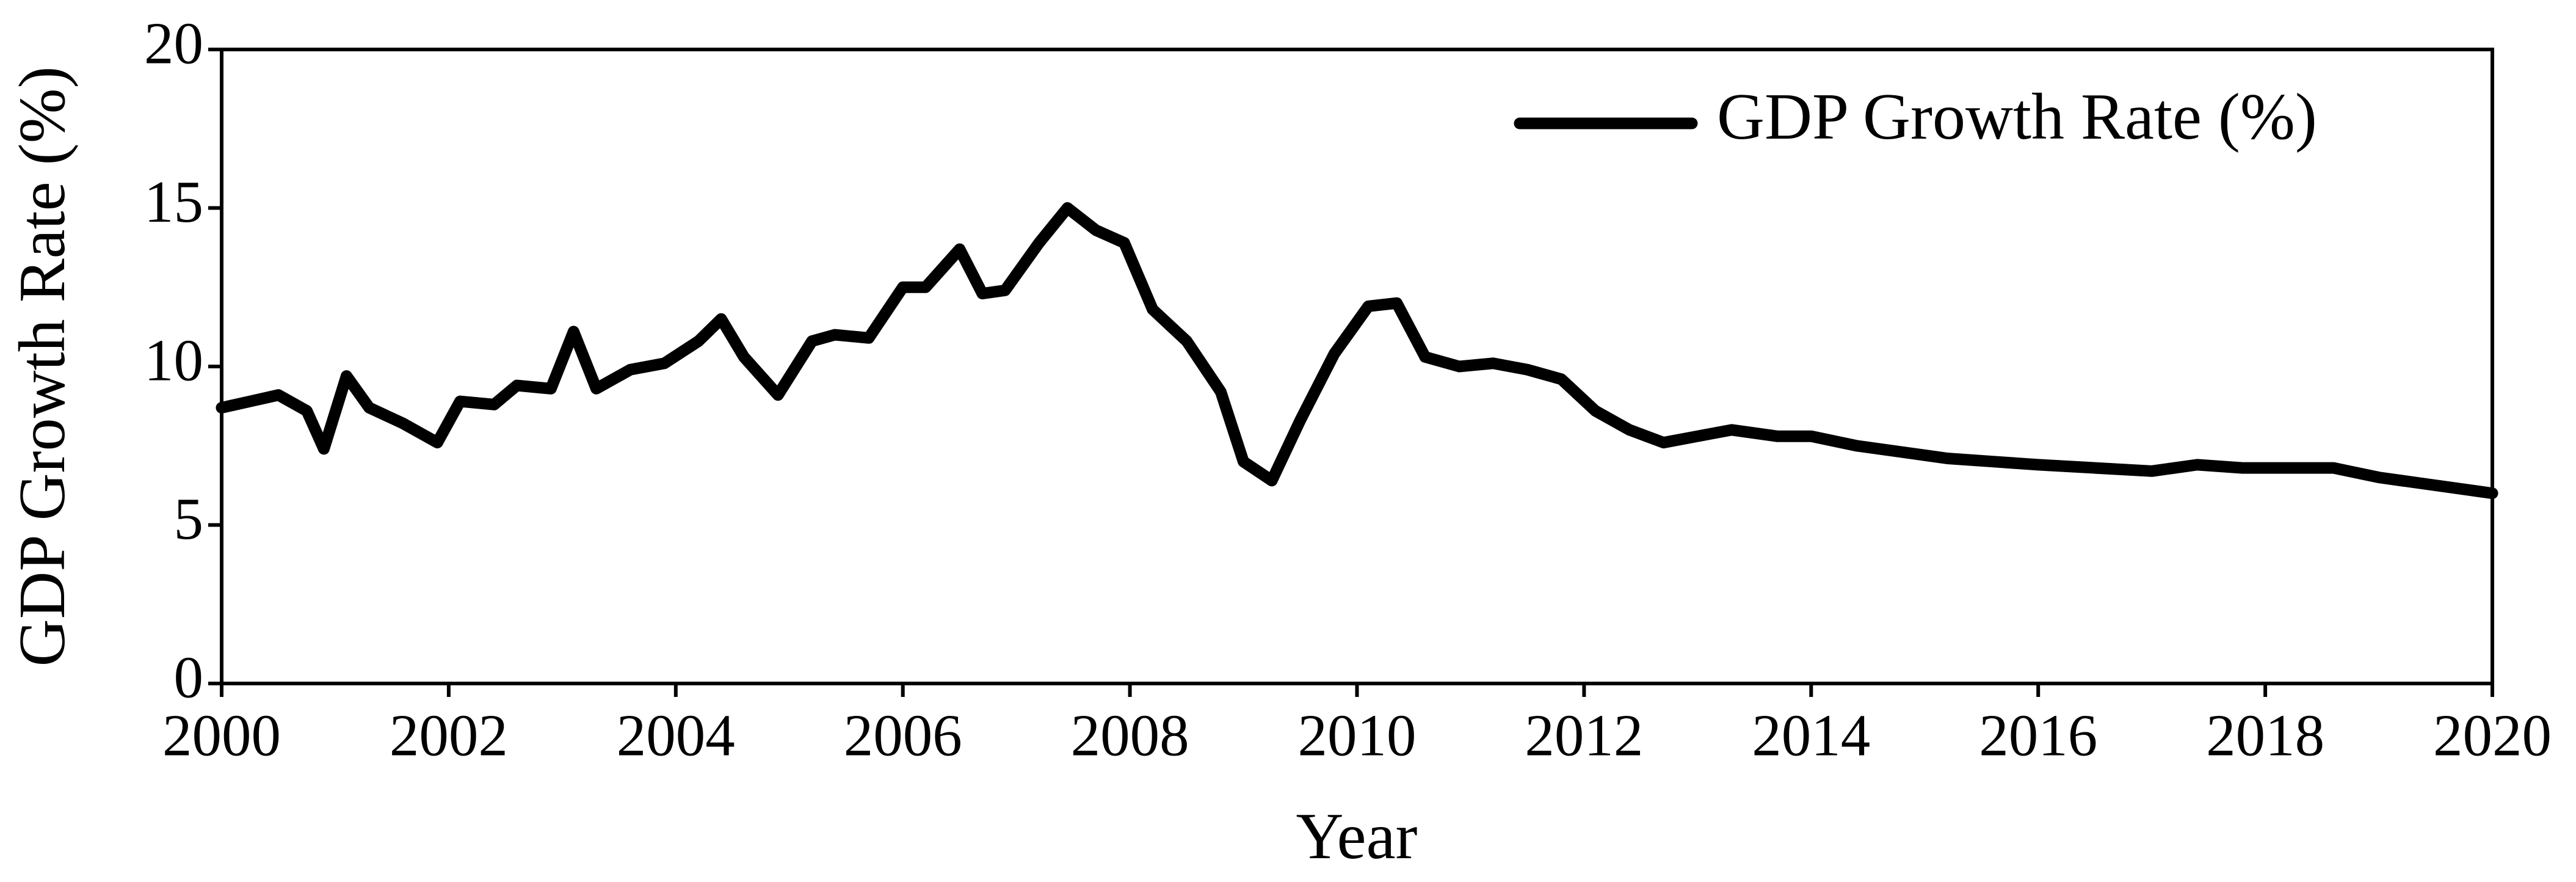 The image size is (2576, 882). I want to click on x-tick-label: 2006, so click(903, 735).